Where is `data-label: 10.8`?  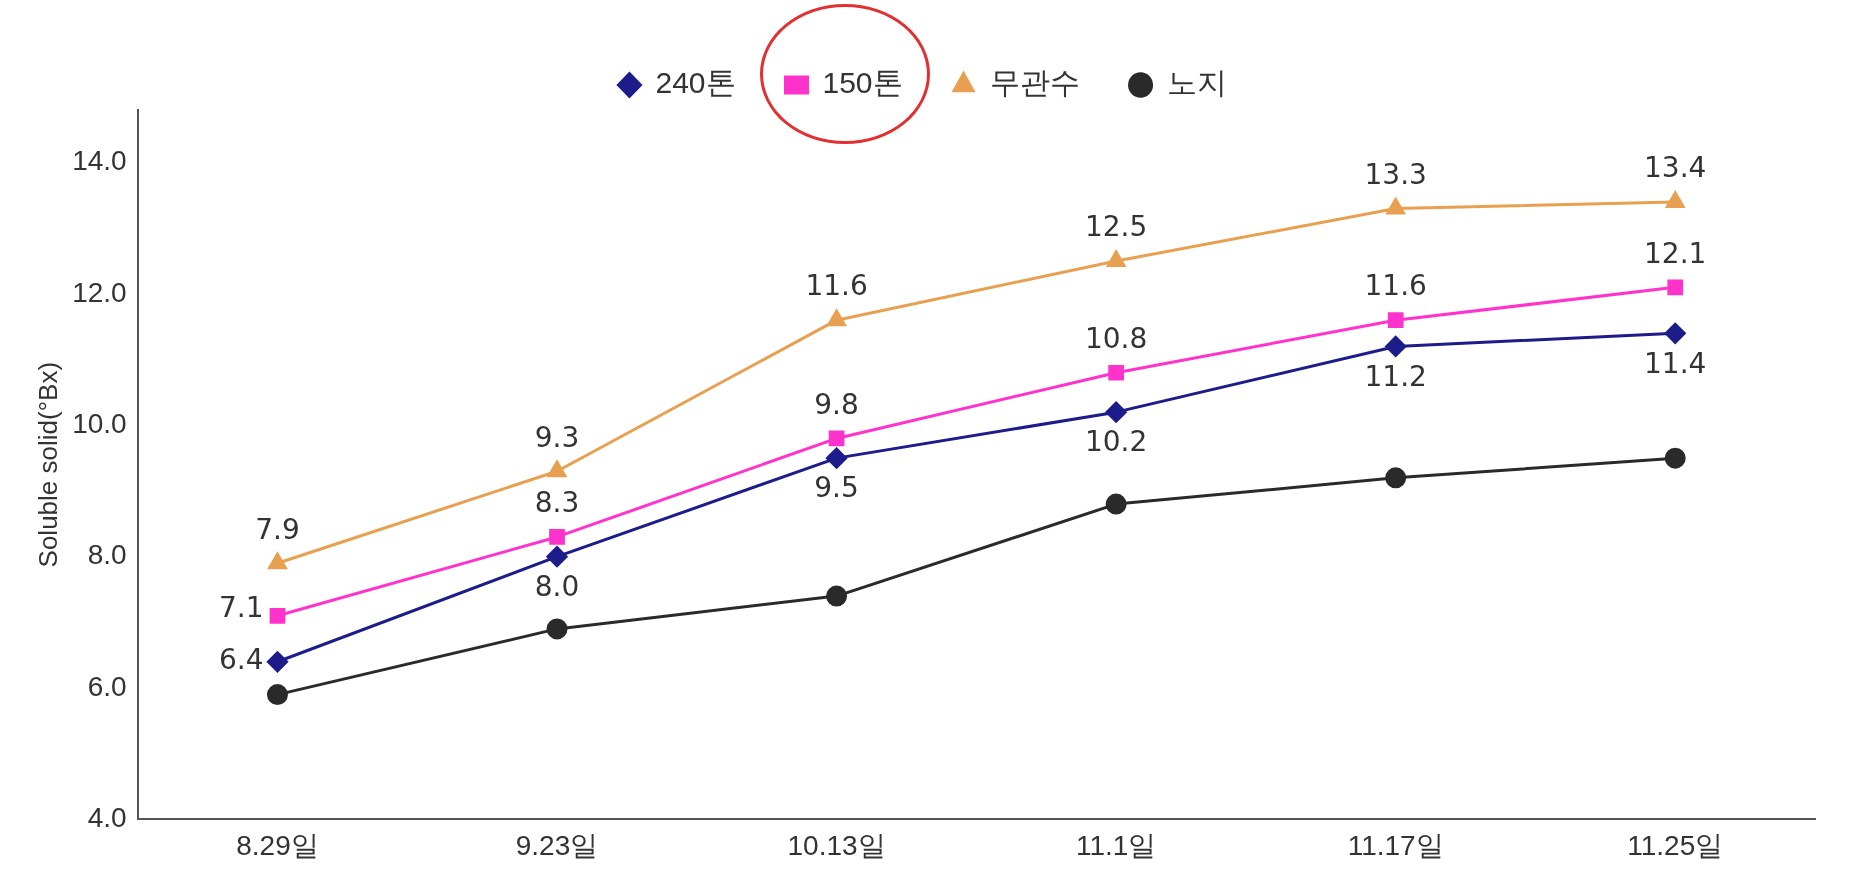
data-label: 10.8 is located at coordinates (1116, 339).